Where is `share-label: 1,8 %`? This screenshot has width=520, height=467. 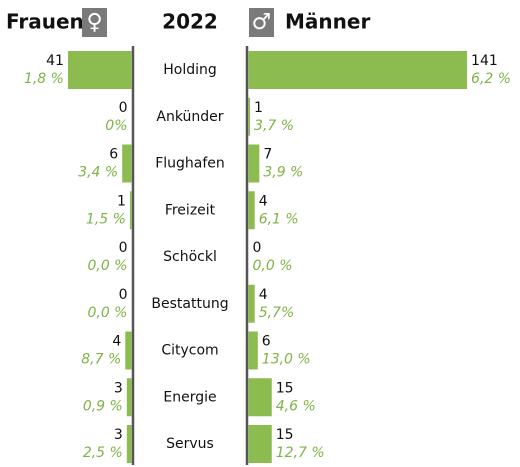 share-label: 1,8 % is located at coordinates (44, 79).